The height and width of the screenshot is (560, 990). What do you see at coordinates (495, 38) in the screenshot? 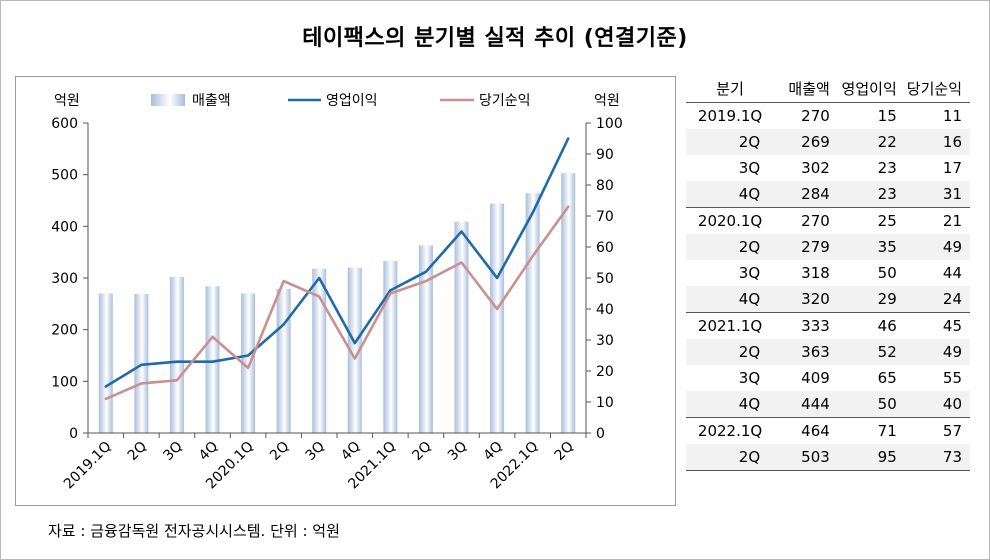
I see `figure-title: 테이팩스의 분기별 실적 추이 (연결기준)` at bounding box center [495, 38].